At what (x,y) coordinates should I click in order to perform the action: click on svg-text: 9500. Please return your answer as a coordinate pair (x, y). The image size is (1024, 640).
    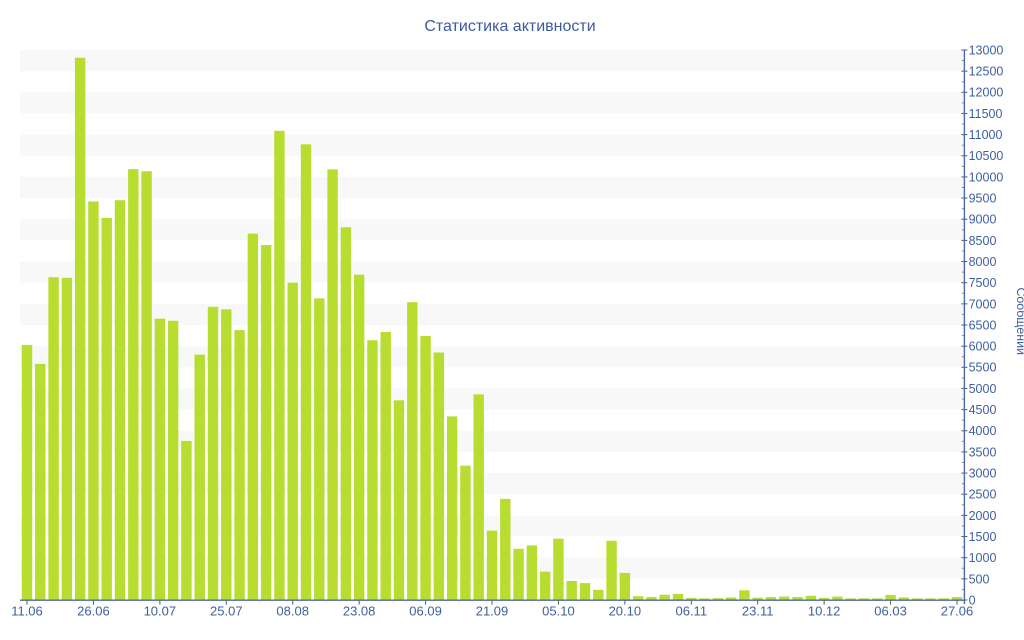
    Looking at the image, I should click on (983, 198).